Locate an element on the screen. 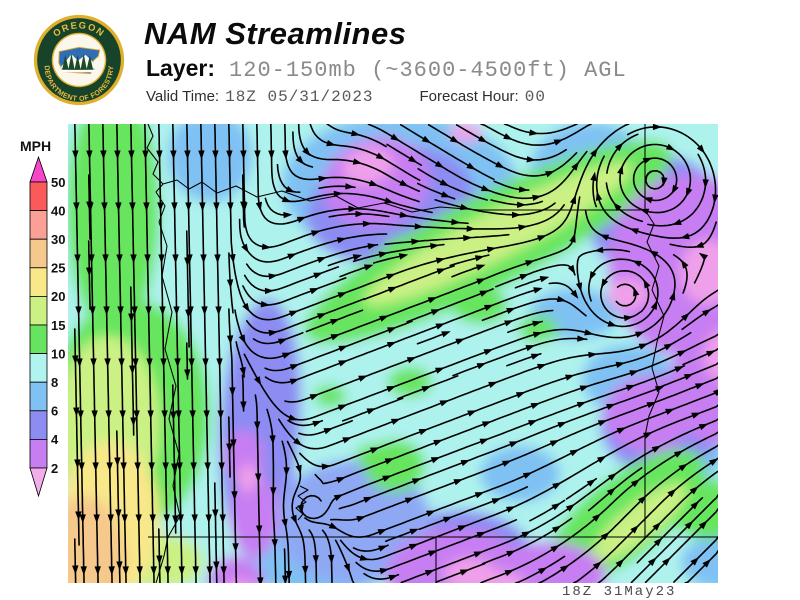 This screenshot has height=600, width=800. svg-text: 40 is located at coordinates (58, 210).